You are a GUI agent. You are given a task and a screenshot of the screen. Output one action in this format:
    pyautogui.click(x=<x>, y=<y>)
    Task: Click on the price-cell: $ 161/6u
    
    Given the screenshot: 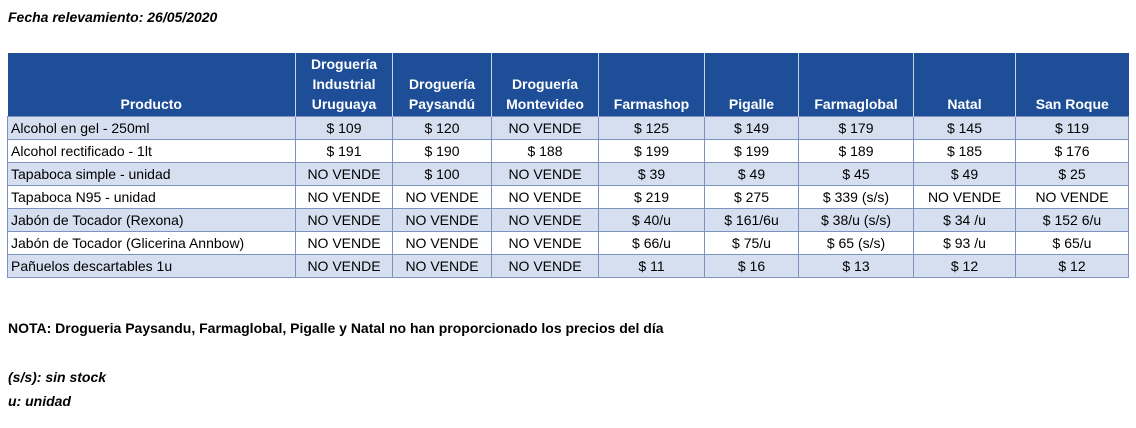 What is the action you would take?
    pyautogui.click(x=751, y=220)
    